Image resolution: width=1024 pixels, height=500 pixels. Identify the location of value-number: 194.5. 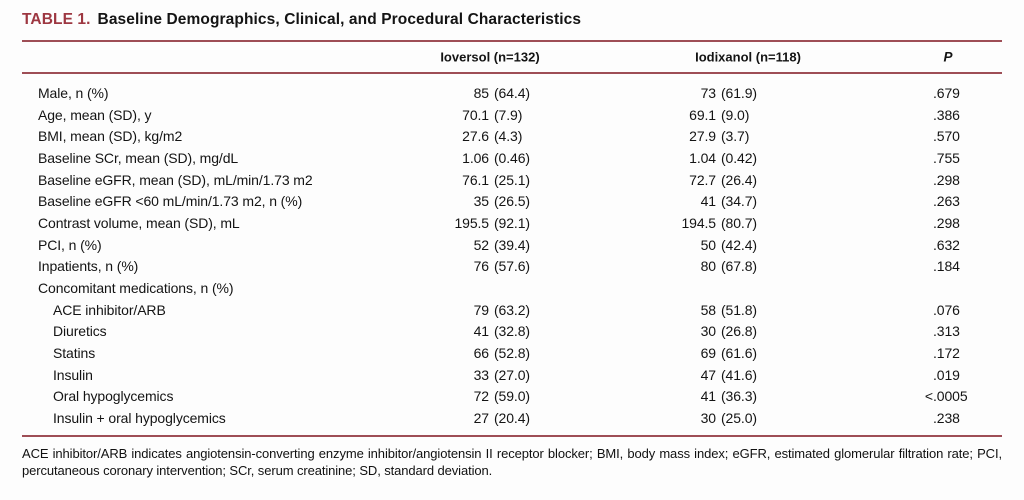
(698, 222).